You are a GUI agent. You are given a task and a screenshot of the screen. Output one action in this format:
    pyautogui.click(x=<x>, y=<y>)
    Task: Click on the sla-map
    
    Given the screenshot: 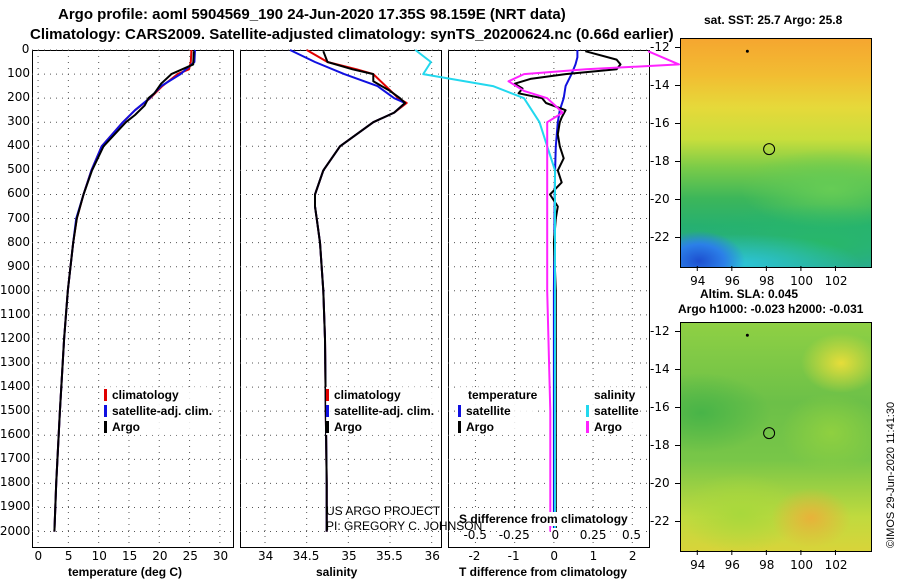 What is the action you would take?
    pyautogui.click(x=776, y=437)
    